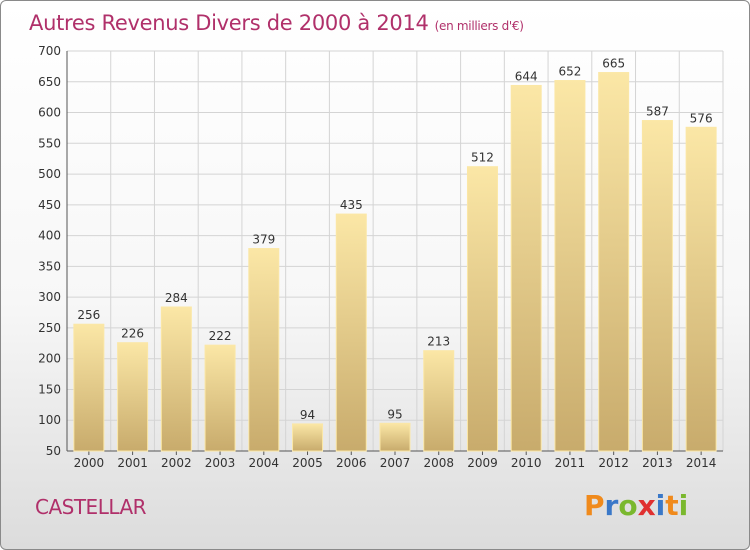 The image size is (750, 550). What do you see at coordinates (49, 236) in the screenshot?
I see `y-tick-label: 400` at bounding box center [49, 236].